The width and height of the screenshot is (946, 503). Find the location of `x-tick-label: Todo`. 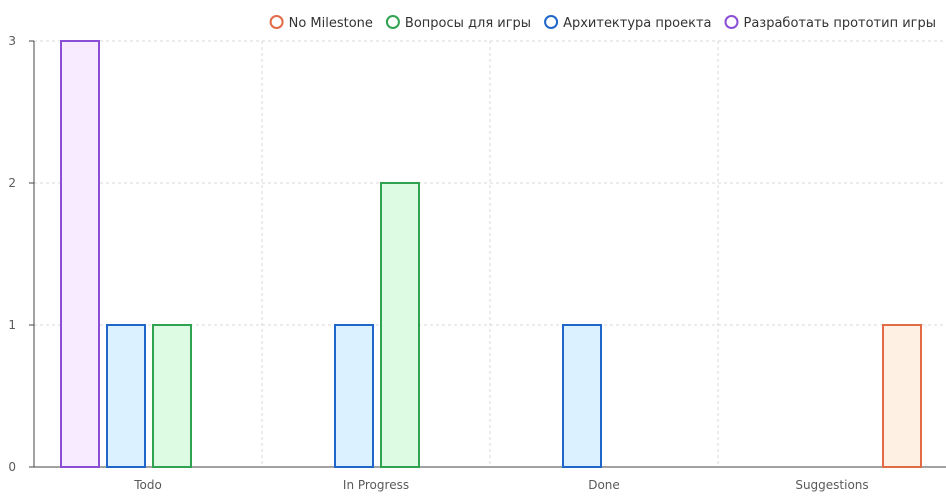

x-tick-label: Todo is located at coordinates (147, 485).